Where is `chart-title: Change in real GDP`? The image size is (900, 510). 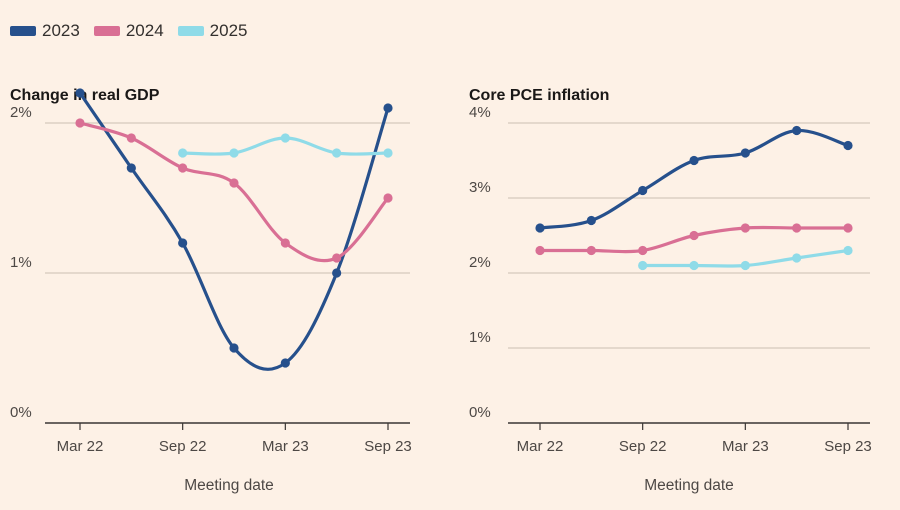 chart-title: Change in real GDP is located at coordinates (85, 95).